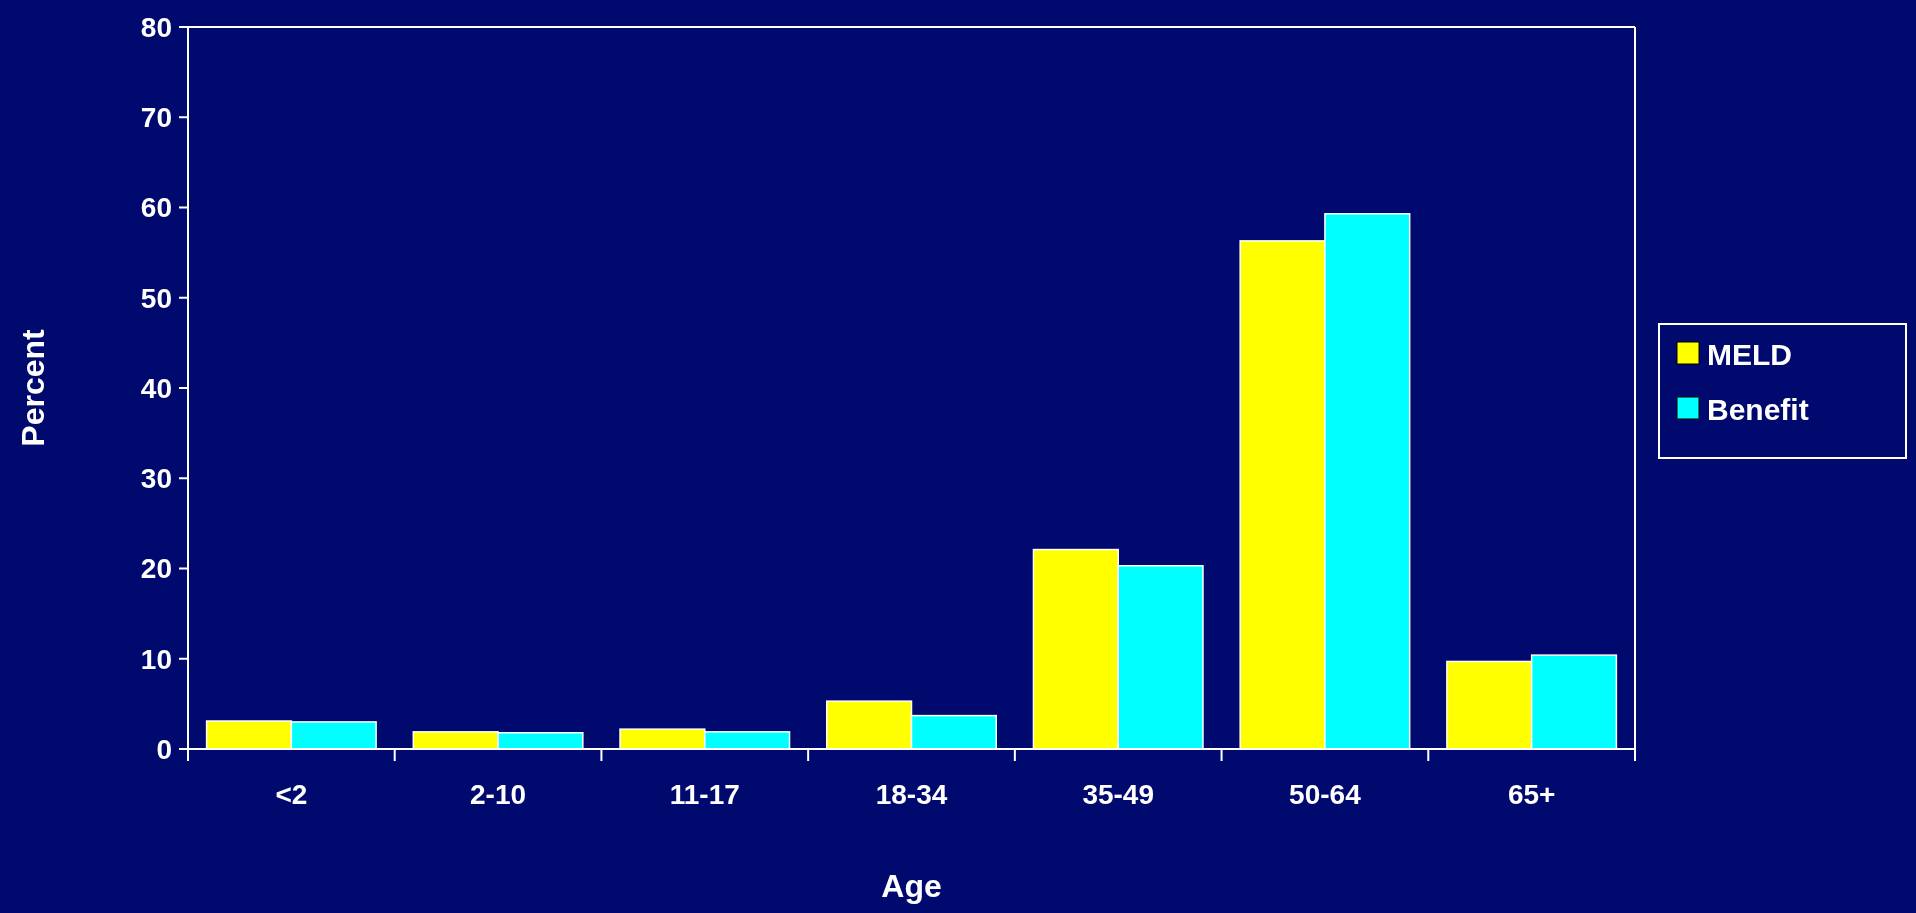 The width and height of the screenshot is (1916, 913). I want to click on y-tick-label: 20, so click(156, 569).